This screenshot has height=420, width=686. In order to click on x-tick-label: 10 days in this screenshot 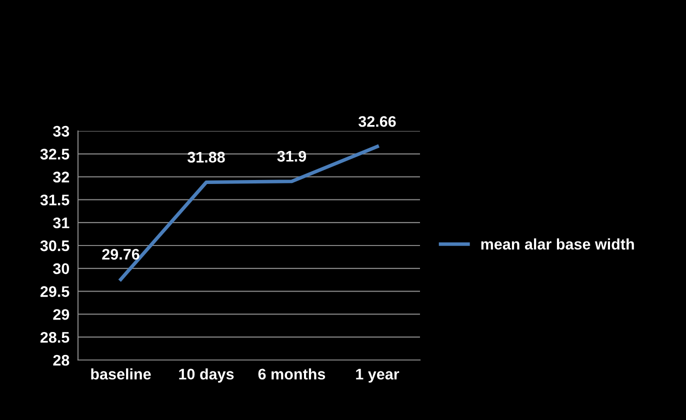, I will do `click(206, 375)`.